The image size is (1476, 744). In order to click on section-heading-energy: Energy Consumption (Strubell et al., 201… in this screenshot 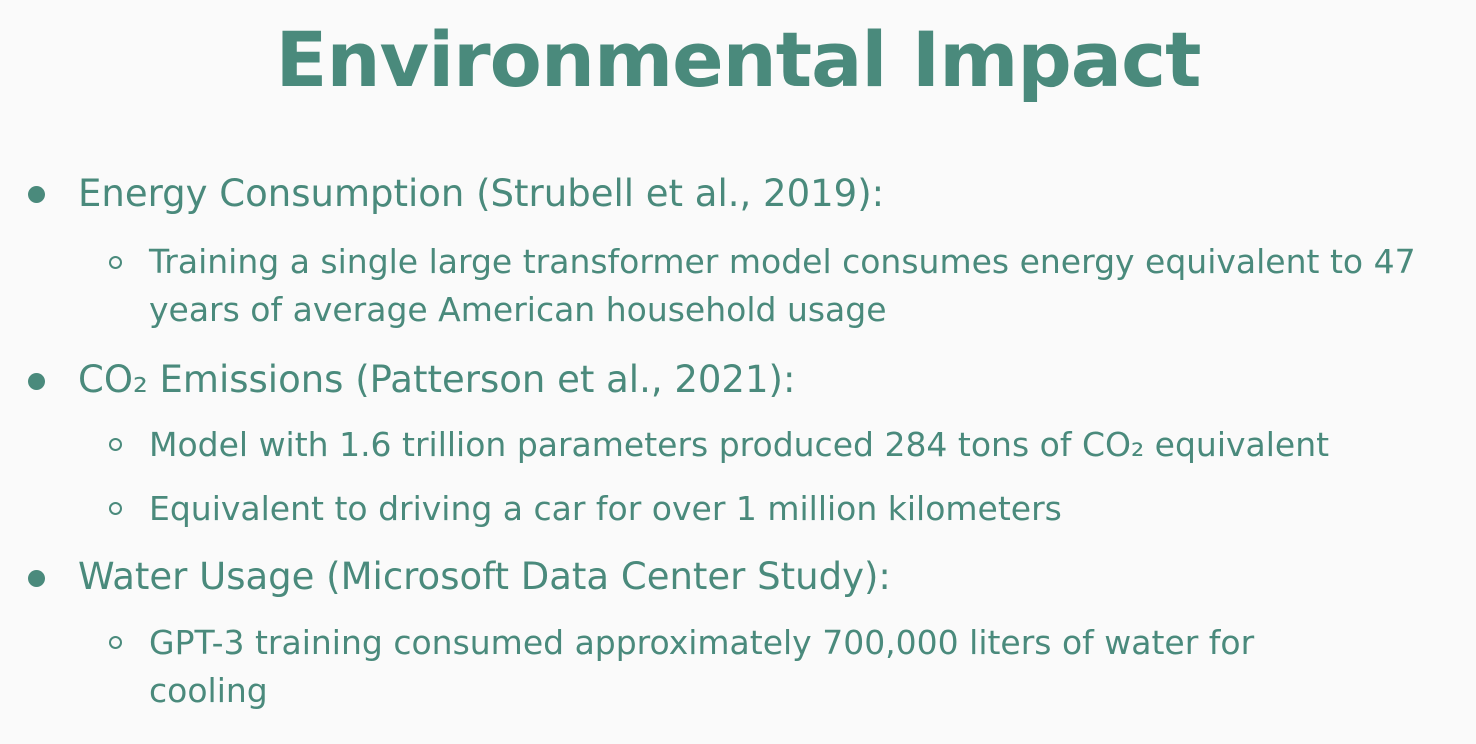, I will do `click(481, 193)`.